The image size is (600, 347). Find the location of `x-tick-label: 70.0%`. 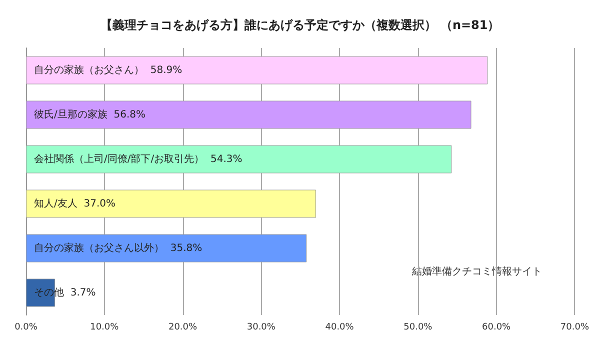

x-tick-label: 70.0% is located at coordinates (575, 327).